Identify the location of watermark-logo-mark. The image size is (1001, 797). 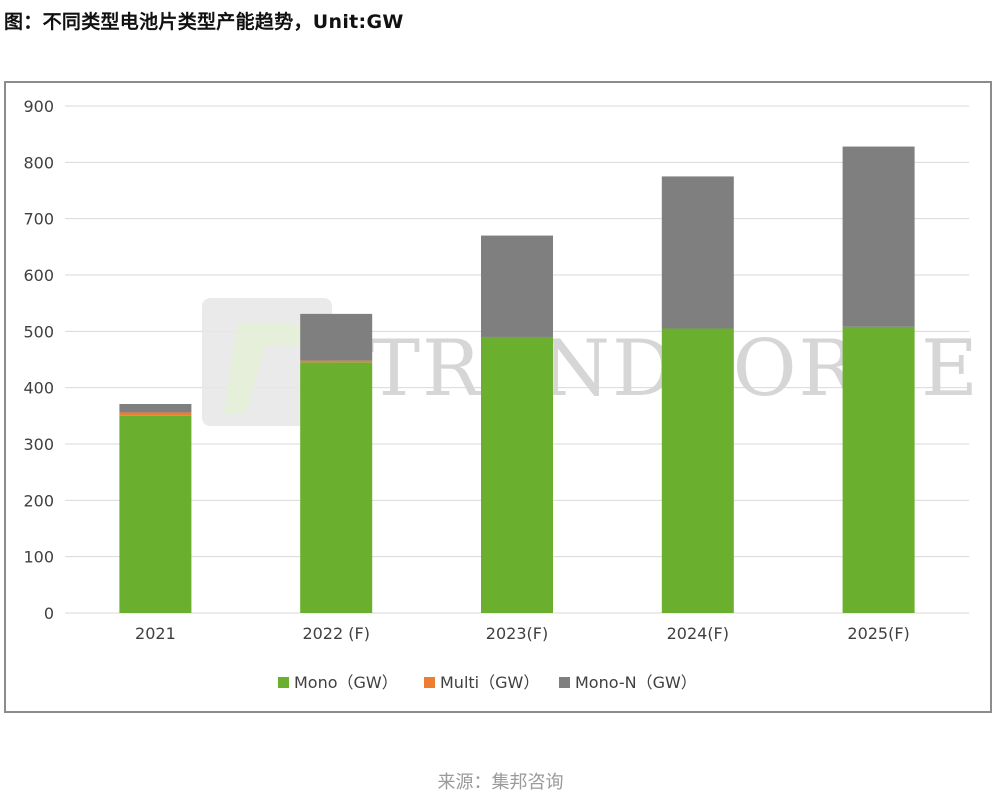
(274, 368).